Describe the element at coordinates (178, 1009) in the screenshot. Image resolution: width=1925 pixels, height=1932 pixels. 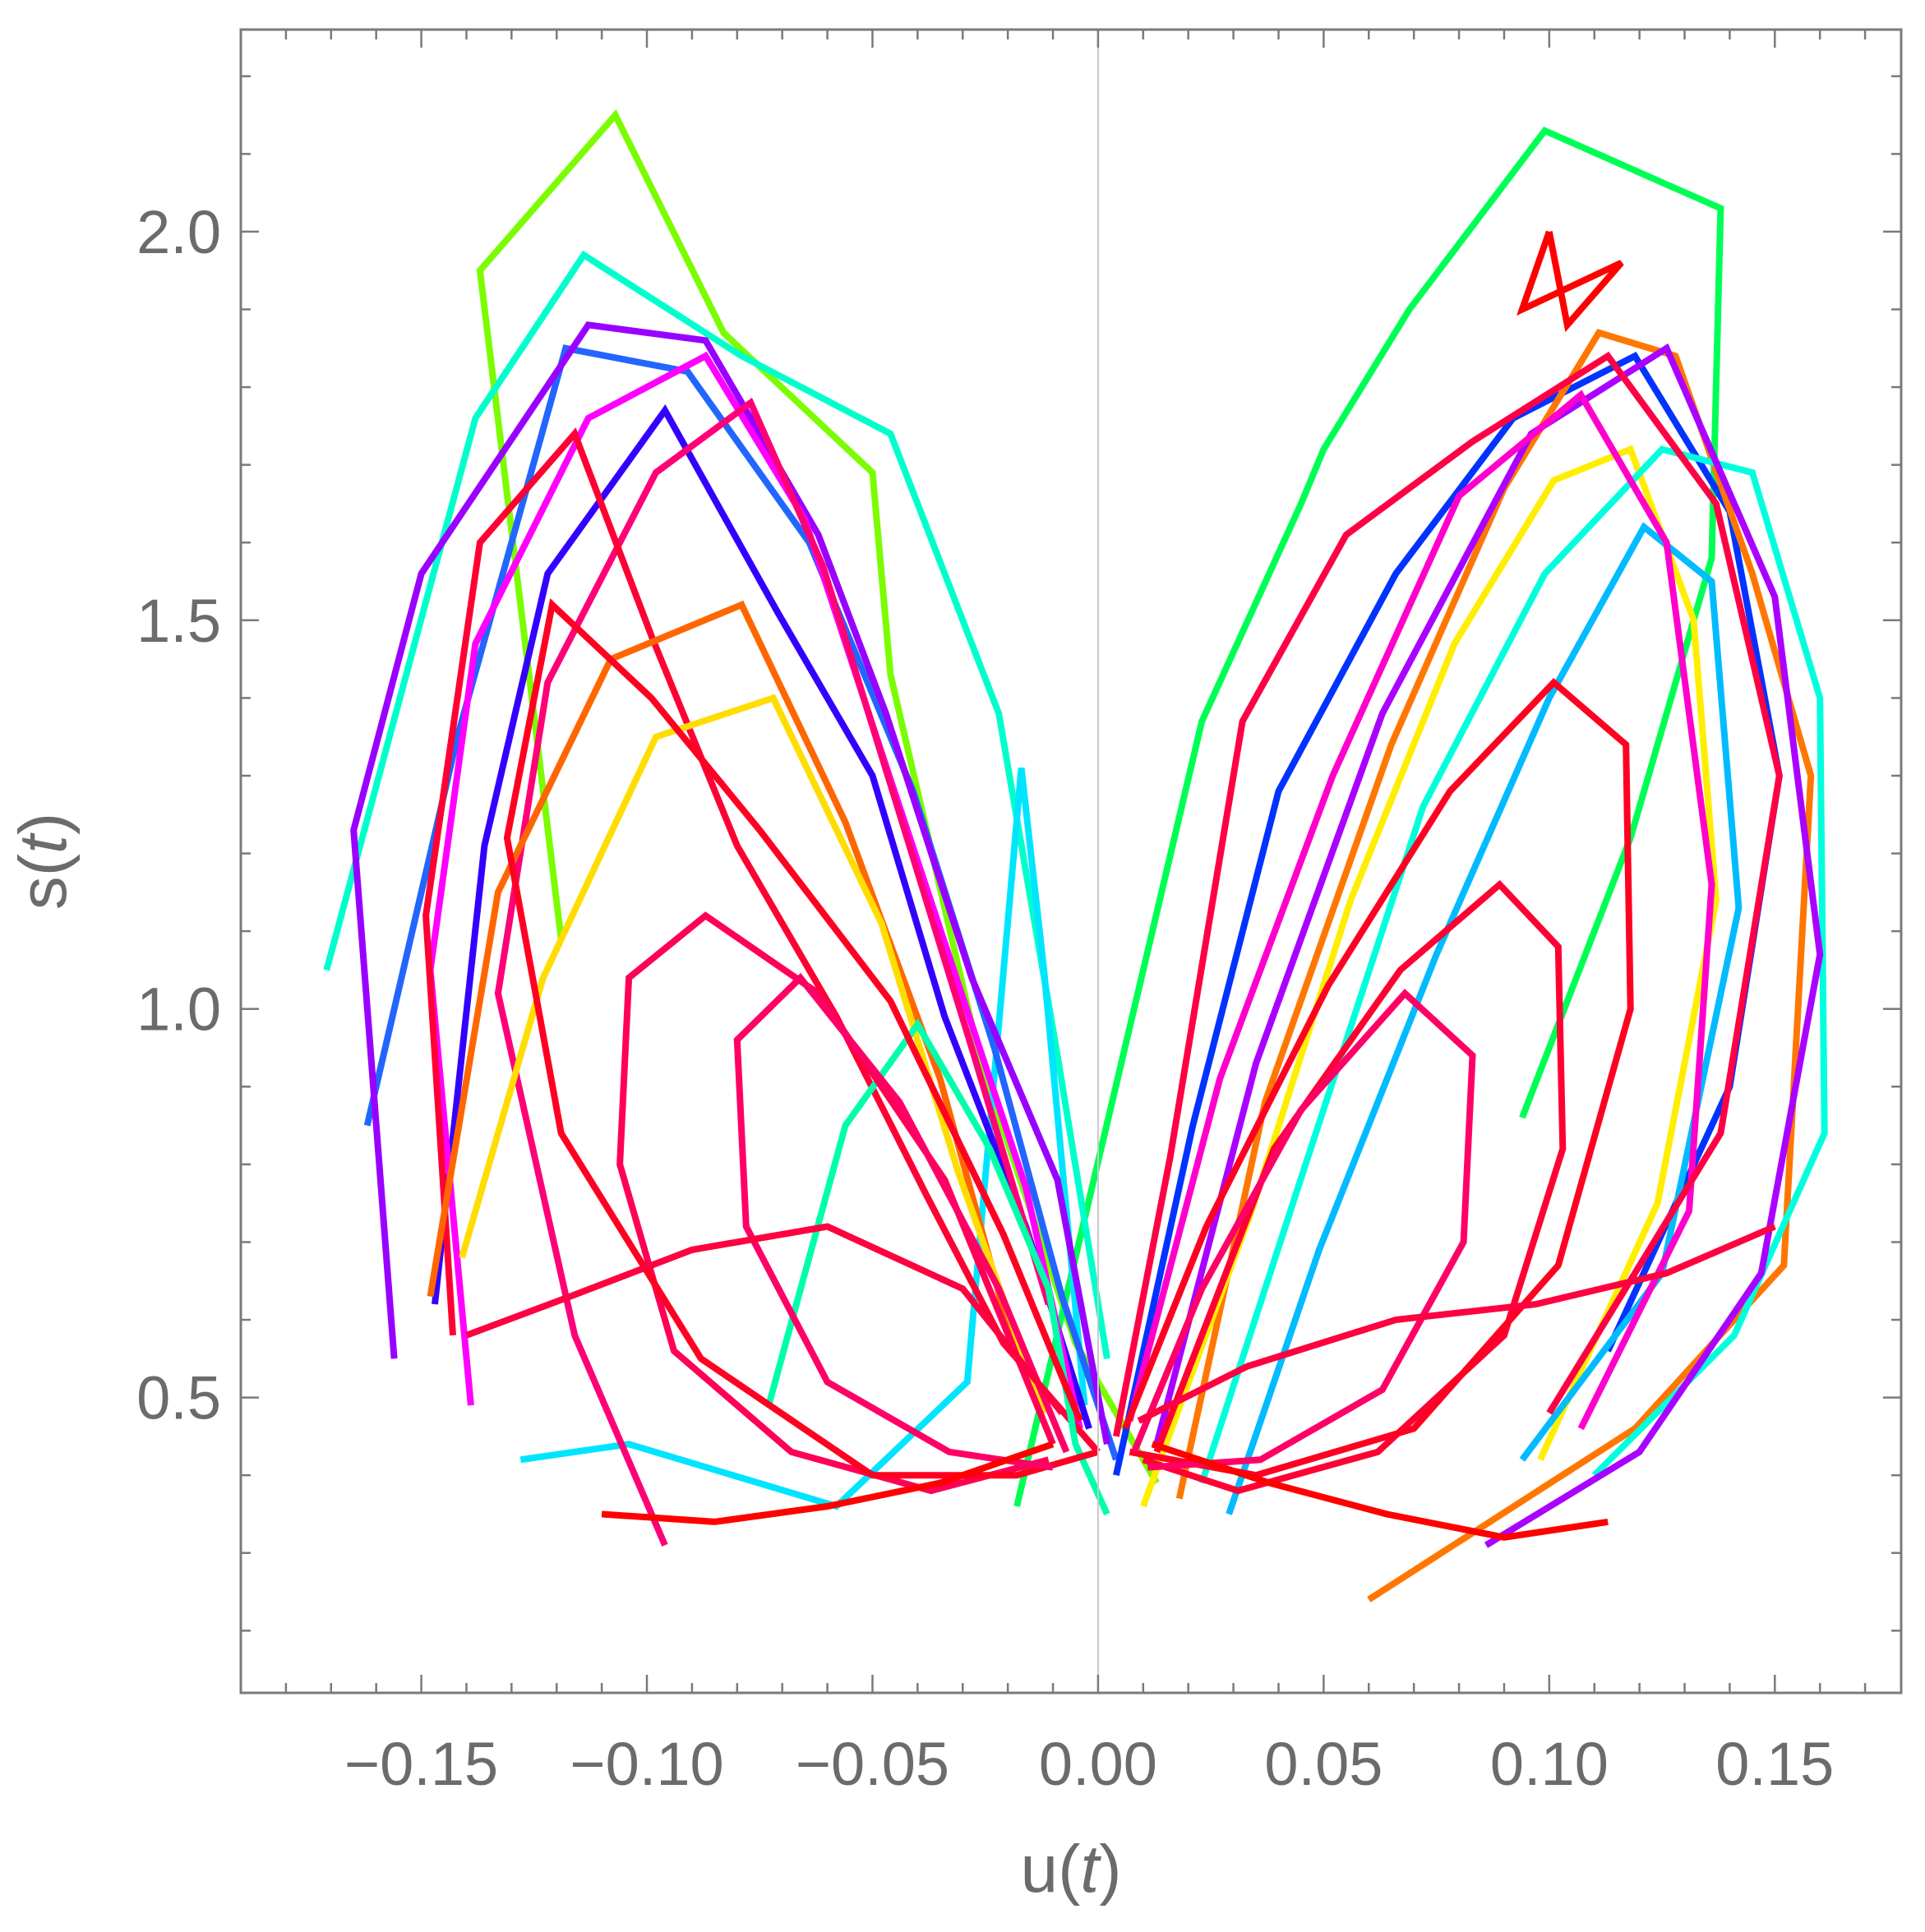
I see `y-tick-label: 1.0` at that location.